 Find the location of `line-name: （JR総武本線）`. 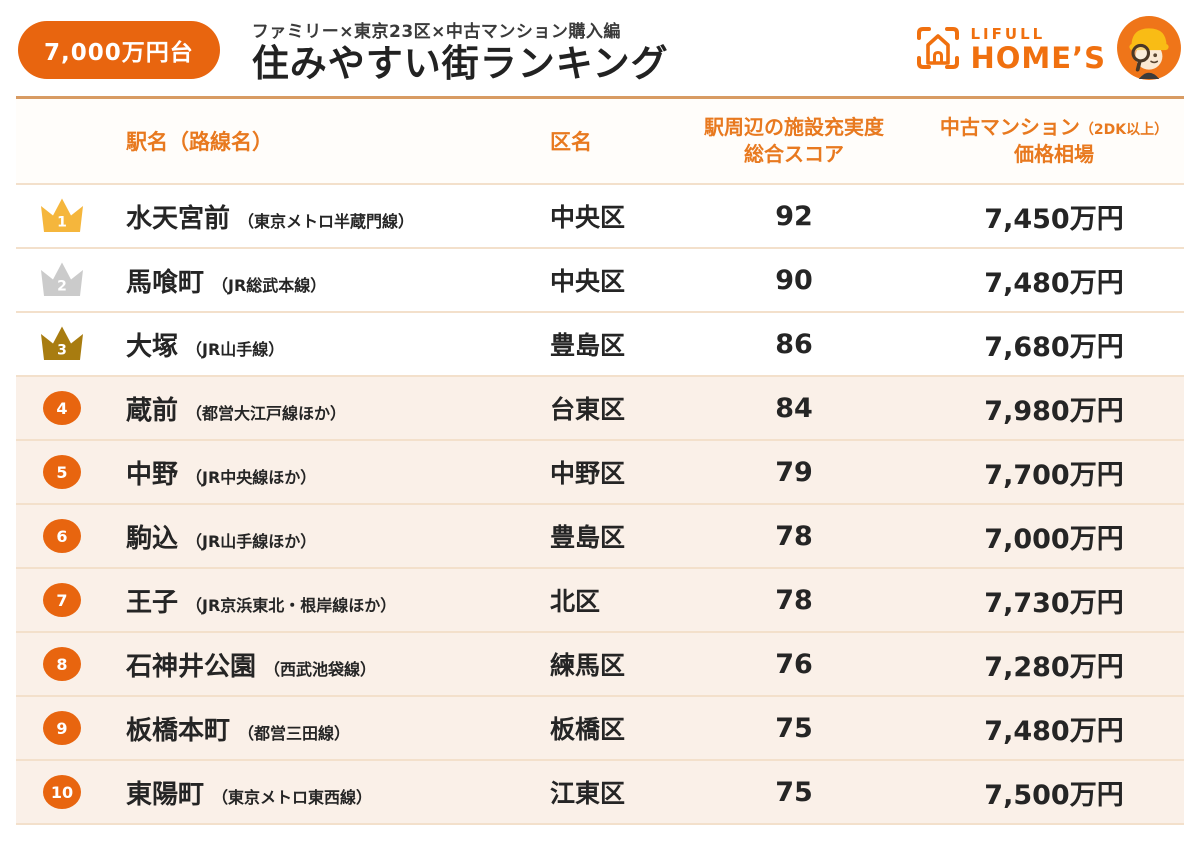

line-name: （JR総武本線） is located at coordinates (269, 285).